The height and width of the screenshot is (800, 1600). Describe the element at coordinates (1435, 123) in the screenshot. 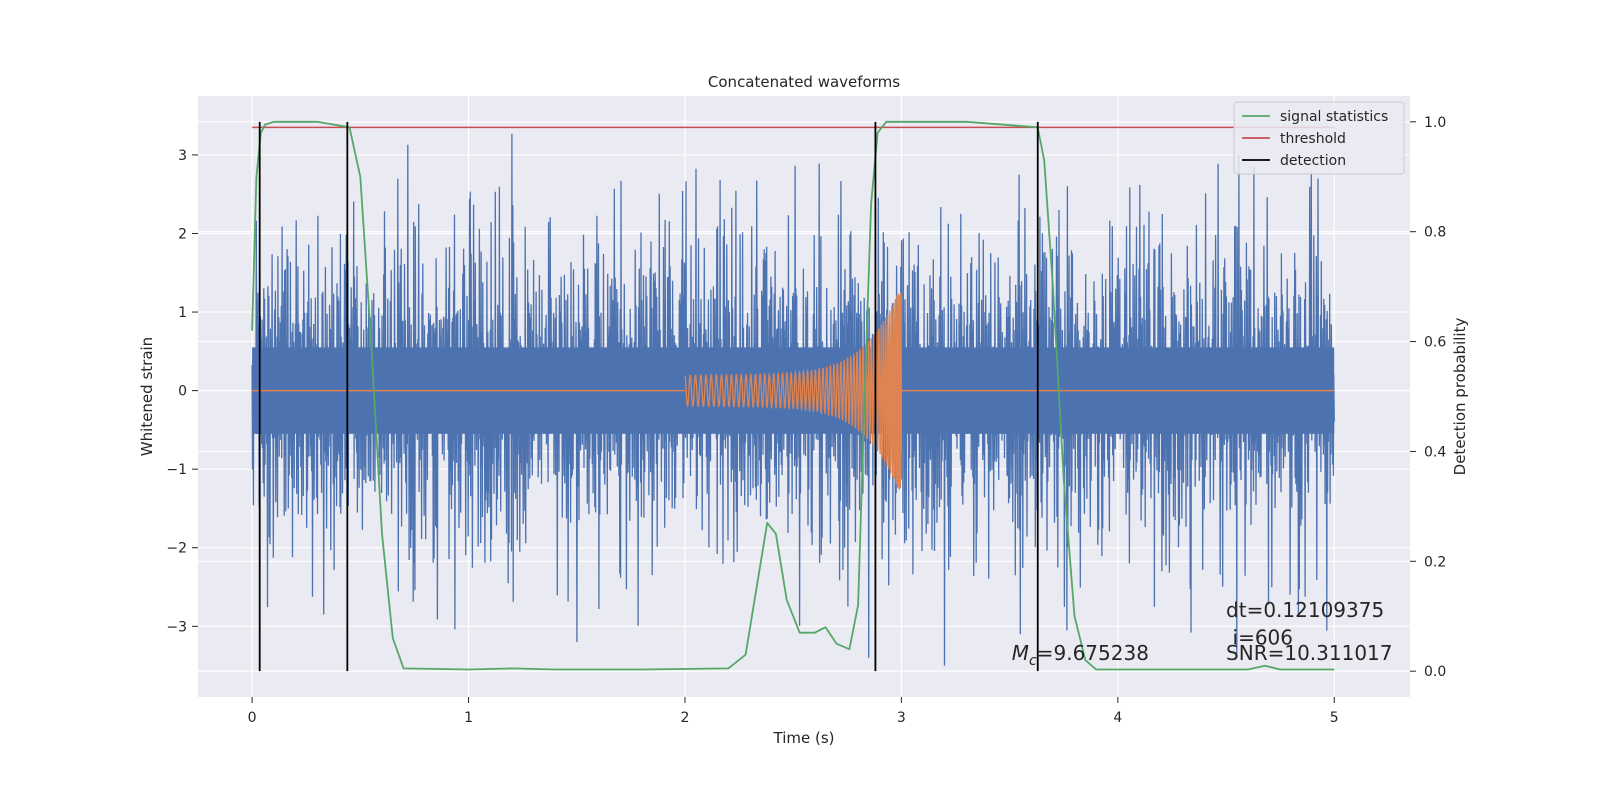

I see `y2-tick-label: 1.0` at that location.